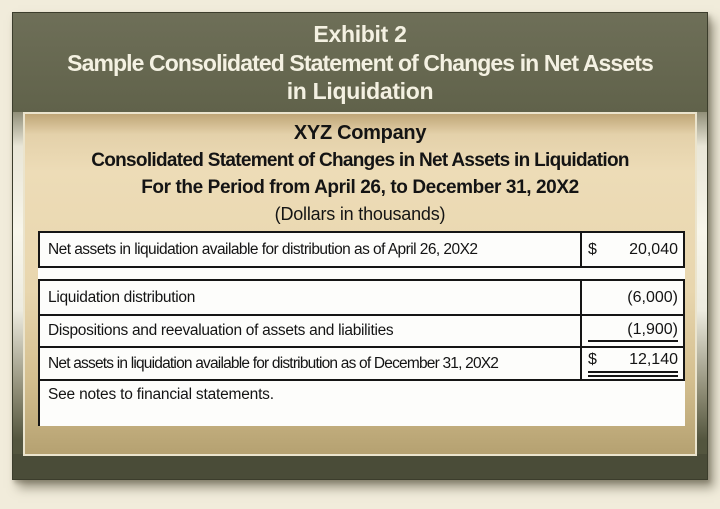  What do you see at coordinates (652, 297) in the screenshot?
I see `amount-value: (6,000)` at bounding box center [652, 297].